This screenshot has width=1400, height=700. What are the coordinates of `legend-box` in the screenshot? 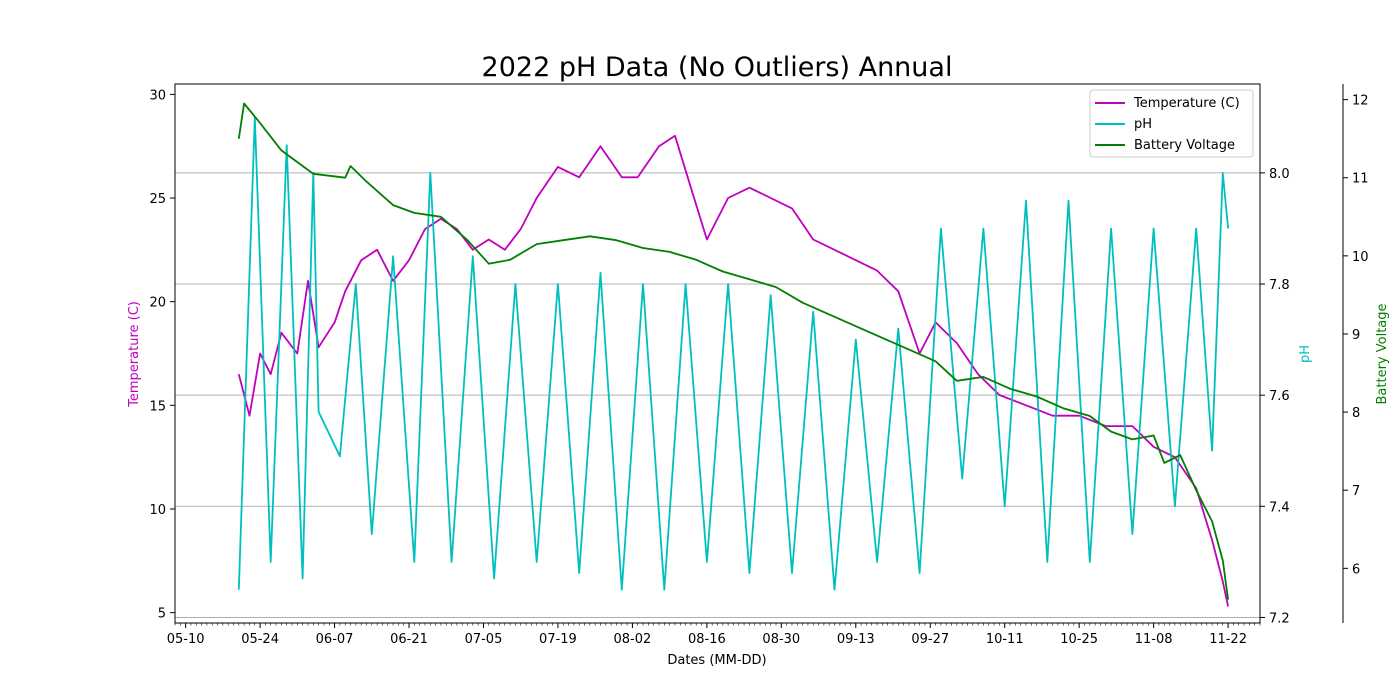 It's located at (1171, 123).